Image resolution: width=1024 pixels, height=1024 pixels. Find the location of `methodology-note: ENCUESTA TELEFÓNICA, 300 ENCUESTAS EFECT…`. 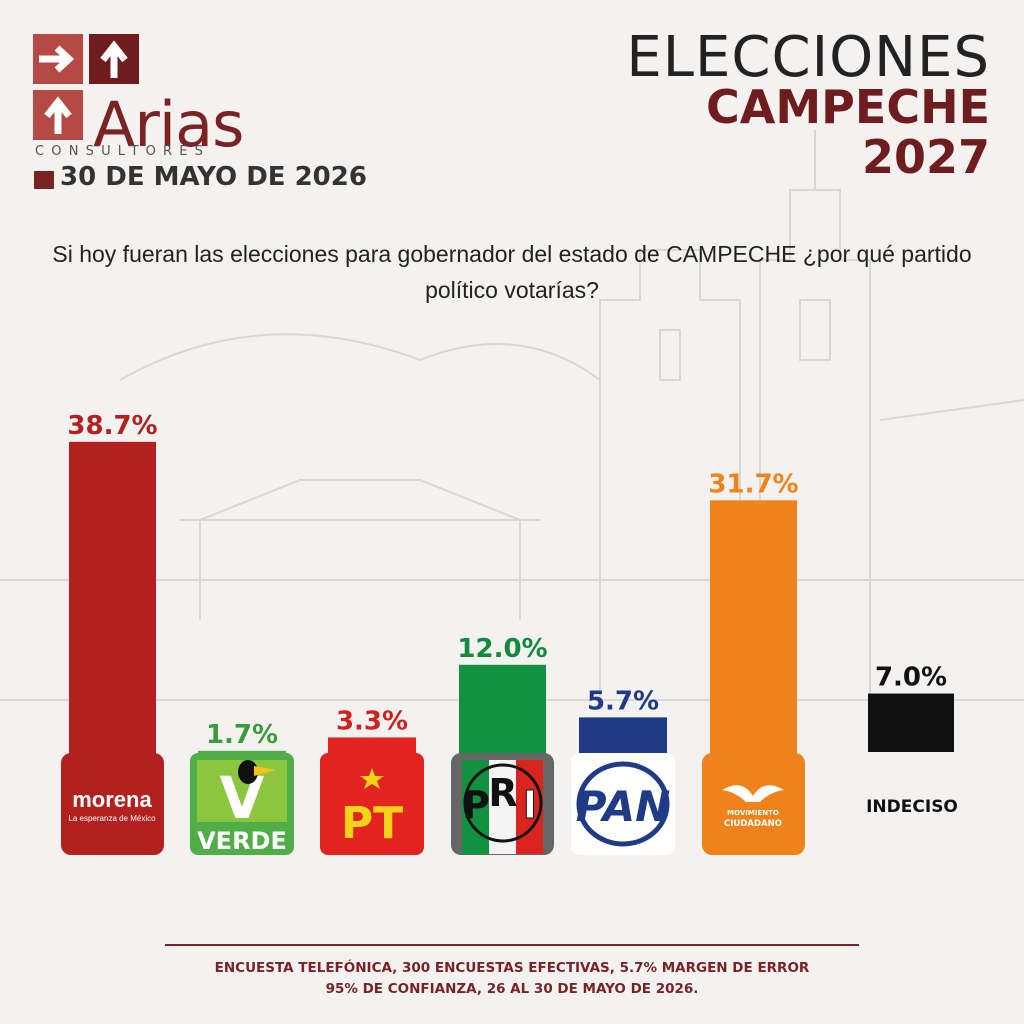

methodology-note: ENCUESTA TELEFÓNICA, 300 ENCUESTAS EFECT… is located at coordinates (512, 979).